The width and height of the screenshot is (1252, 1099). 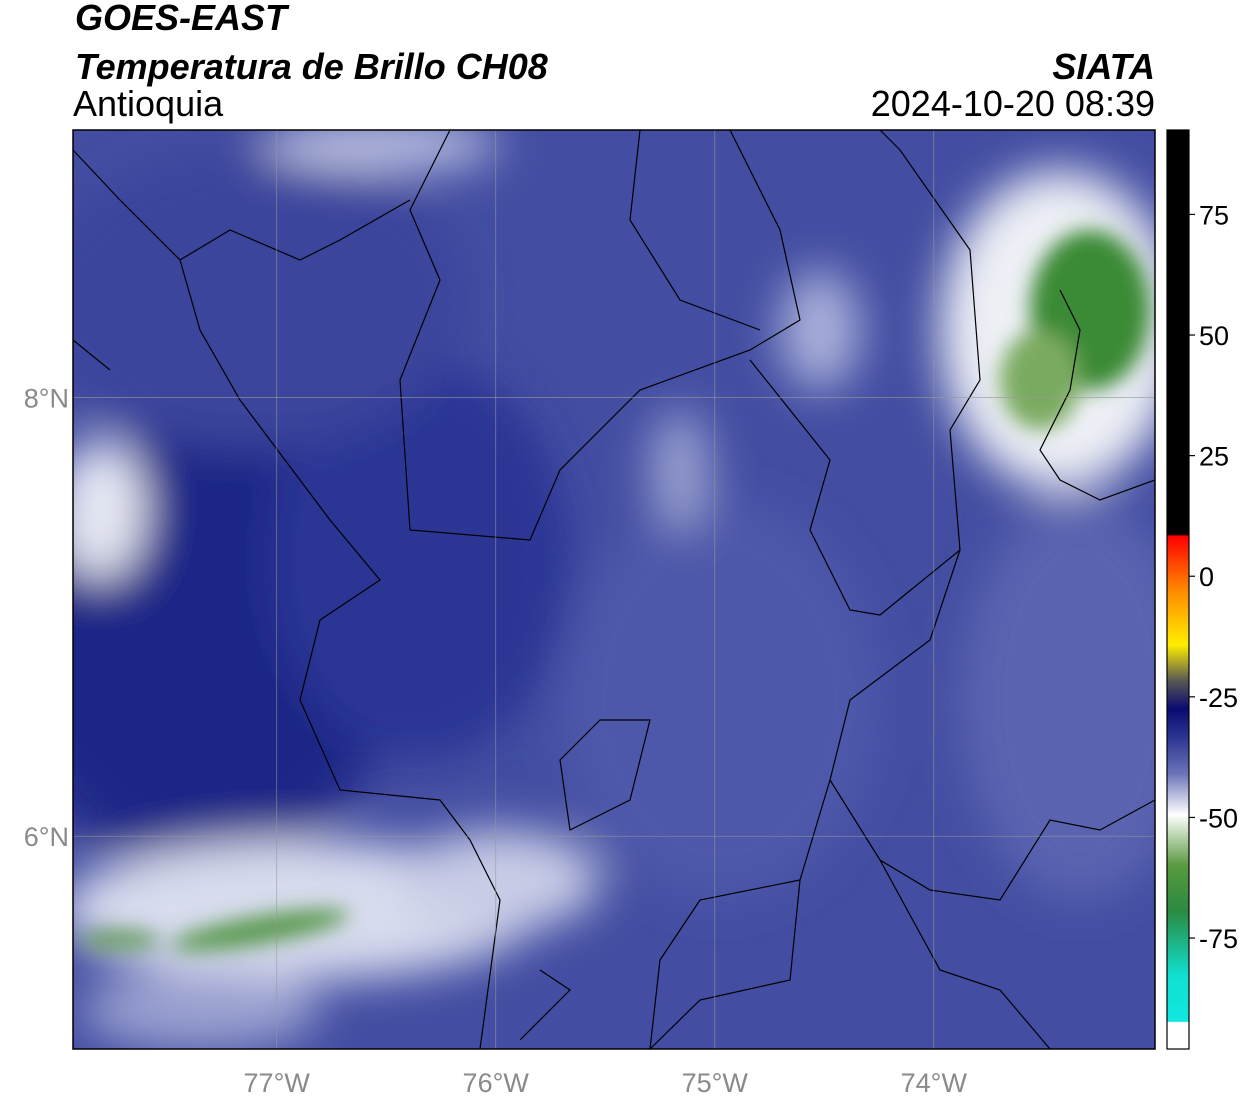 What do you see at coordinates (277, 1083) in the screenshot?
I see `lon-tick-label: 77°W` at bounding box center [277, 1083].